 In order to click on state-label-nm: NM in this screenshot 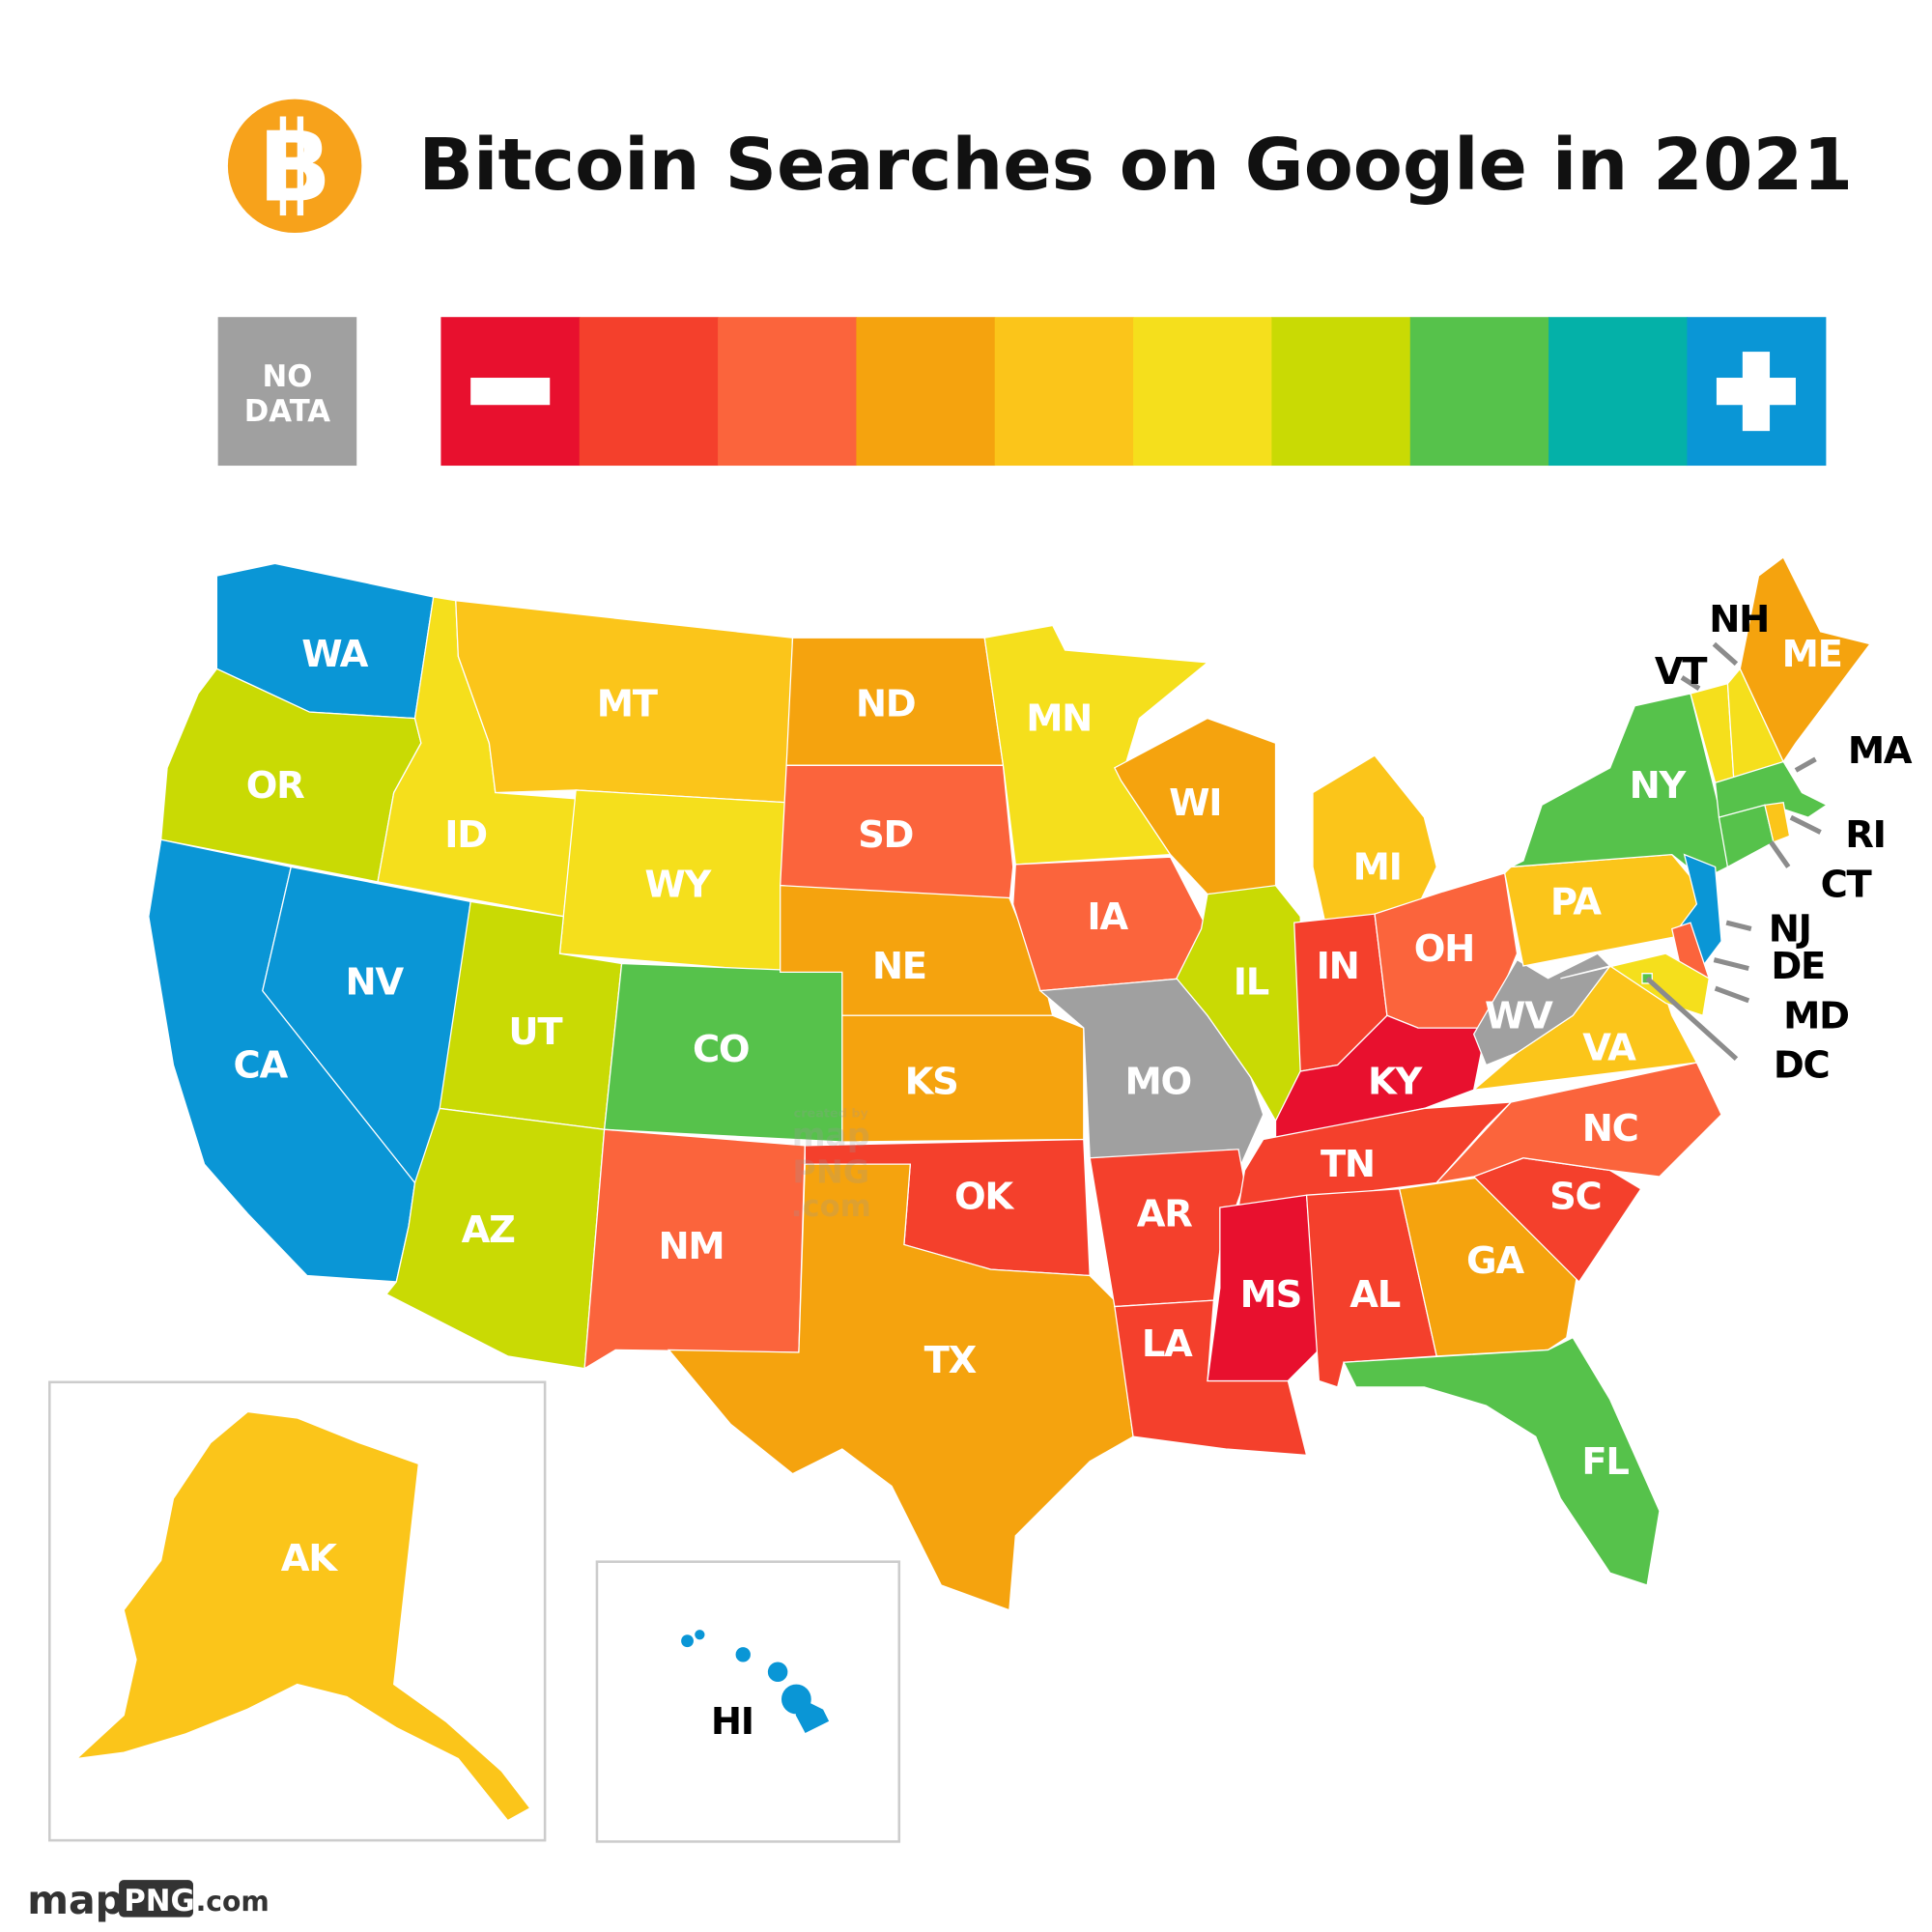, I will do `click(691, 1246)`.